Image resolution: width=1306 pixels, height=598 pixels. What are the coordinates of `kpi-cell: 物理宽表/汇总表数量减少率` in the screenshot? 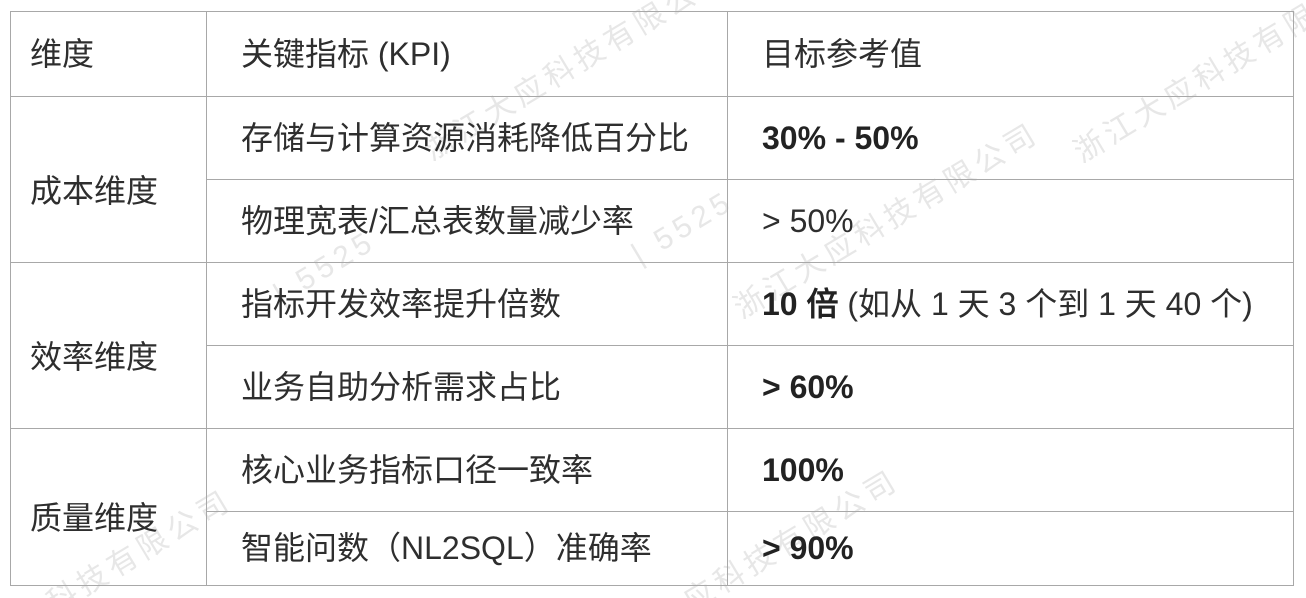 It's located at (467, 221).